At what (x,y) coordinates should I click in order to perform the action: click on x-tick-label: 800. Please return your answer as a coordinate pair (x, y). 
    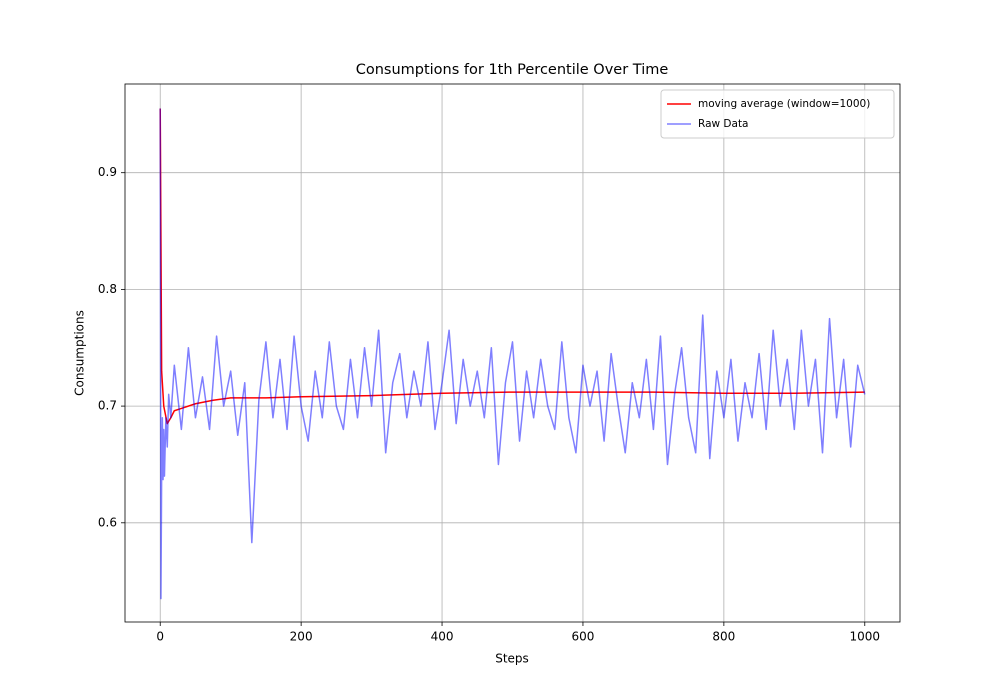
    Looking at the image, I should click on (723, 637).